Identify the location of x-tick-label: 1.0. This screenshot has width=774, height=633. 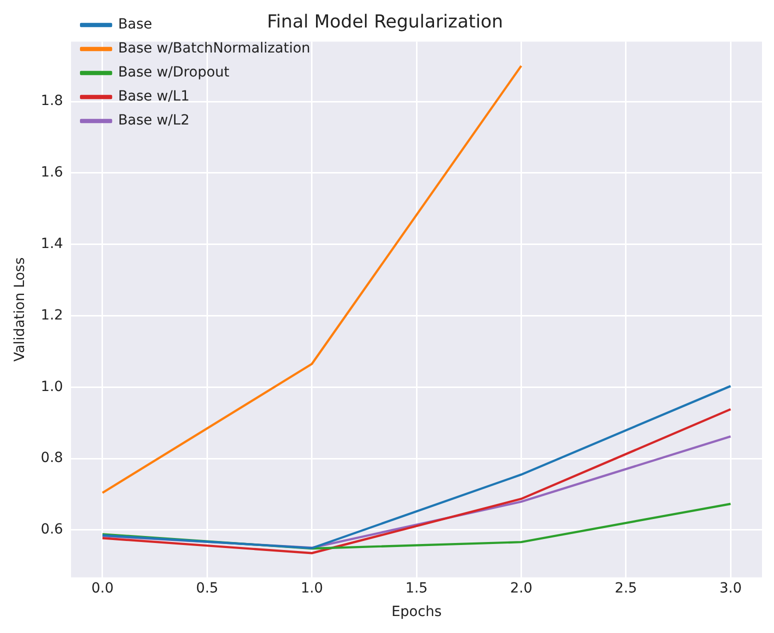
(311, 588).